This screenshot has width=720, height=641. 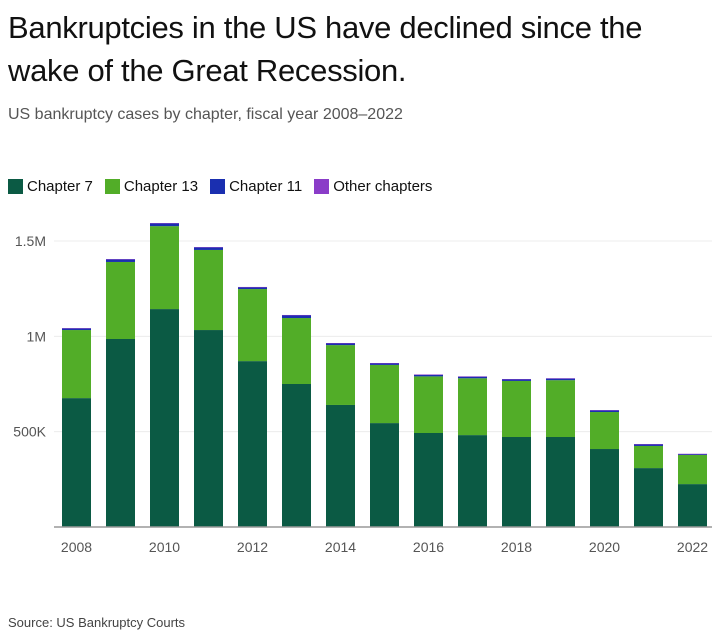 I want to click on y-tick-label: 1.5M, so click(x=30, y=241).